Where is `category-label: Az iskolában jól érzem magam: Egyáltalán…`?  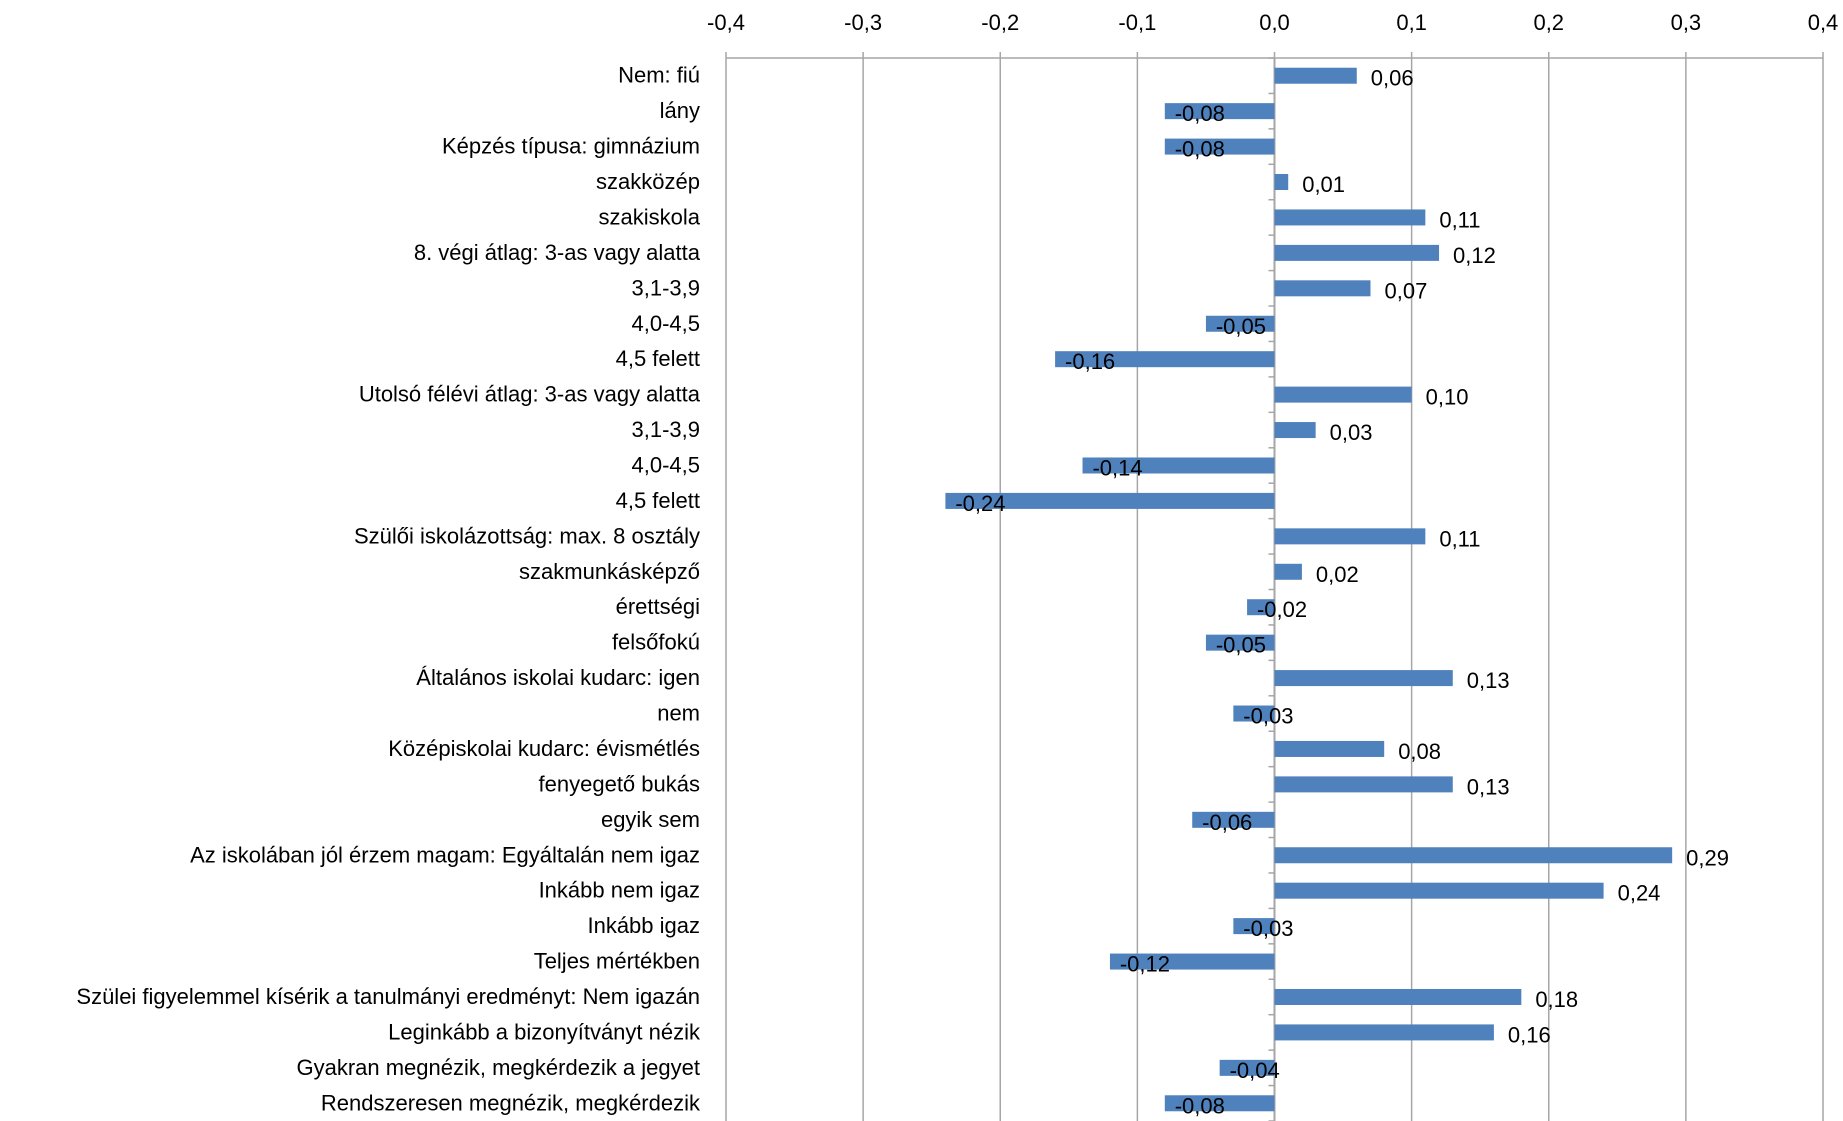
category-label: Az iskolában jól érzem magam: Egyáltalán… is located at coordinates (445, 854).